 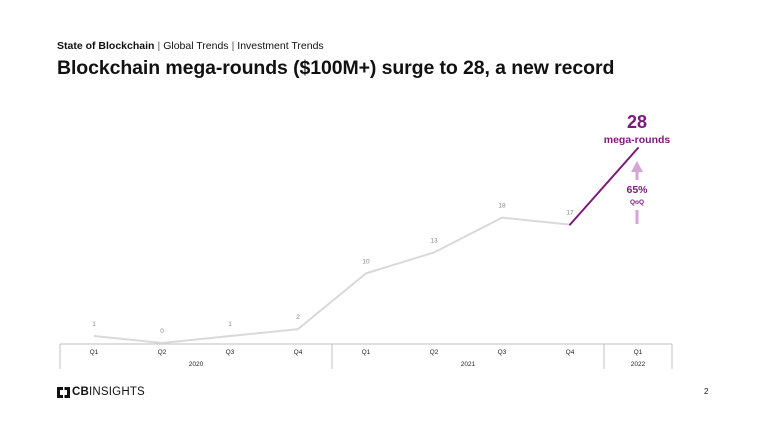 What do you see at coordinates (637, 175) in the screenshot?
I see `up-arrow-stem-top` at bounding box center [637, 175].